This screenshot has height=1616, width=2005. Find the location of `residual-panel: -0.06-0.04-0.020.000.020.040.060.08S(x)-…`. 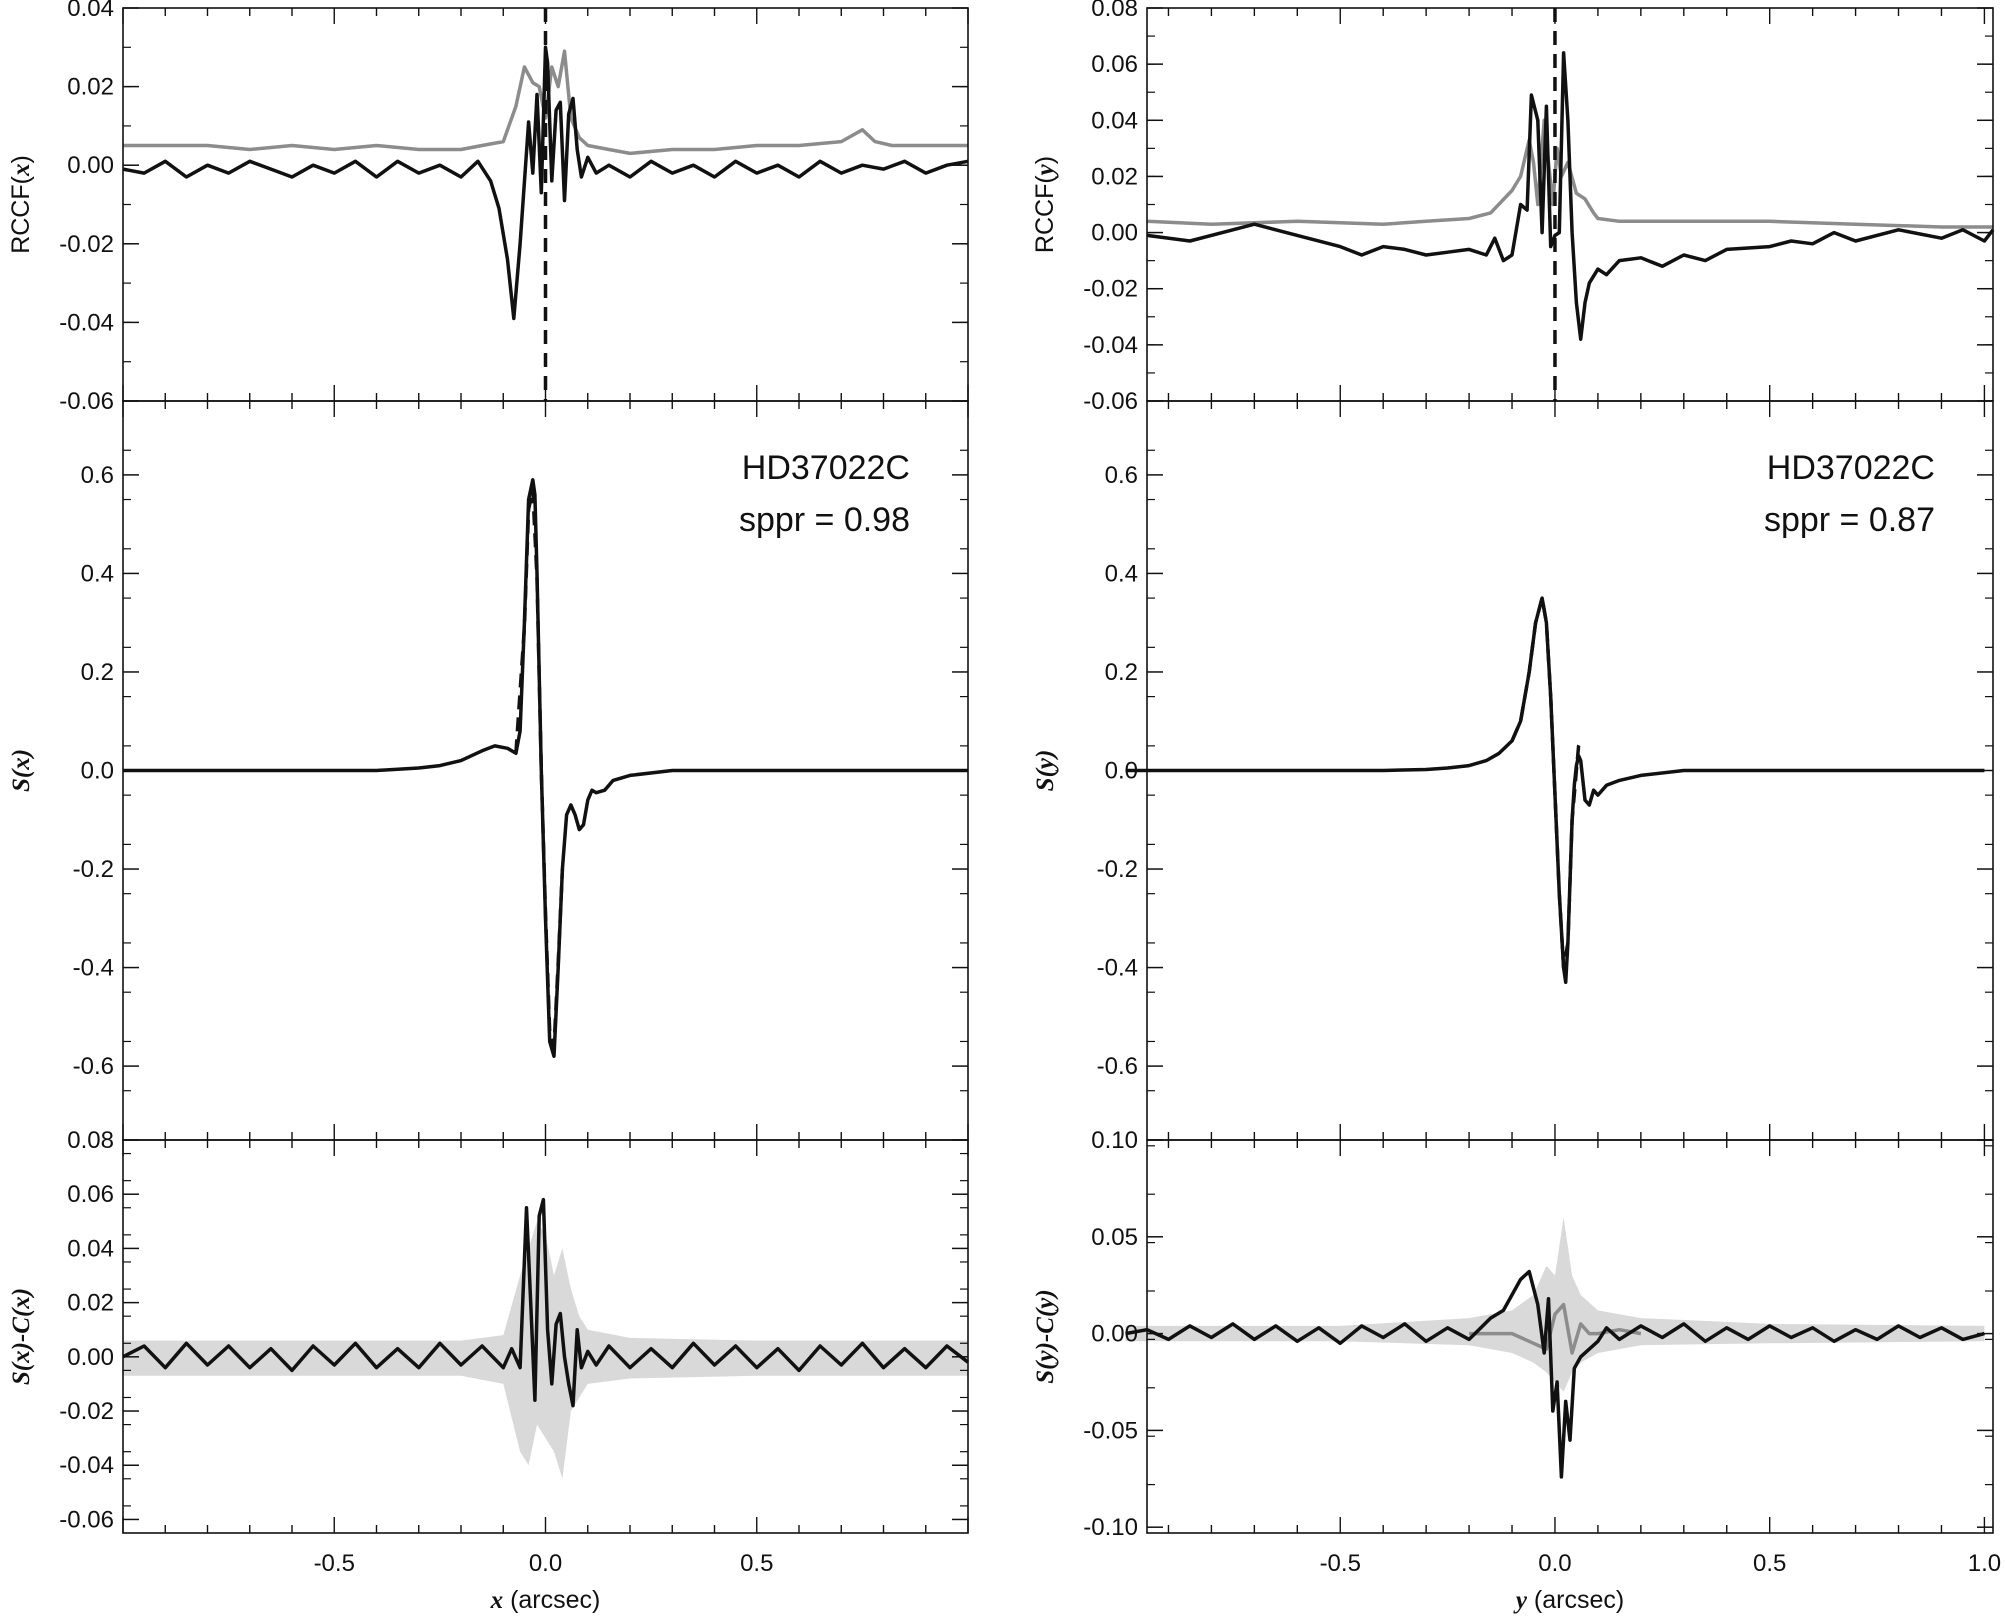

residual-panel: -0.06-0.04-0.020.000.020.040.060.08S(x)-… is located at coordinates (489, 1330).